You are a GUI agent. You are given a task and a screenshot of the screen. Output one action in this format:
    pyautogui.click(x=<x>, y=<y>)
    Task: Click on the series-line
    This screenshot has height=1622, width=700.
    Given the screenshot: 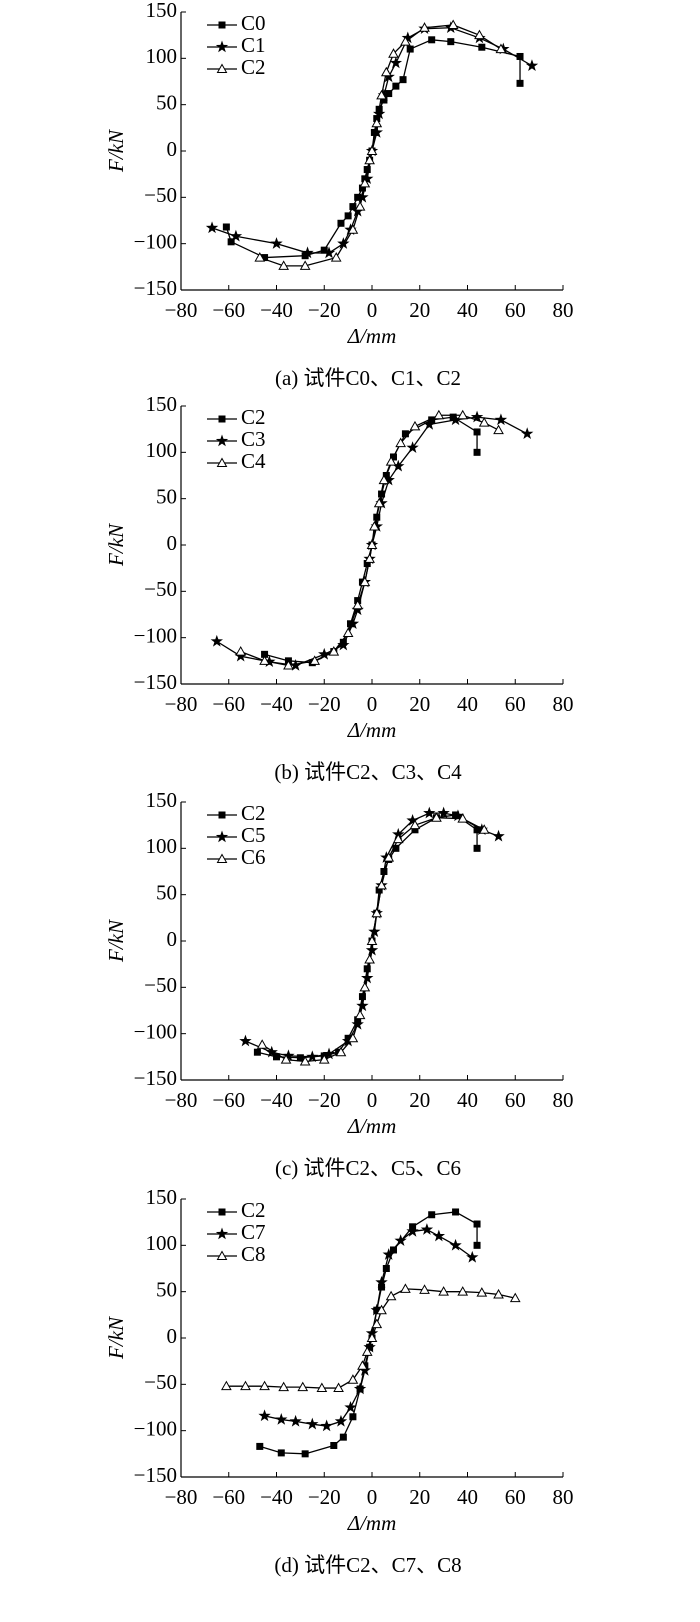 What is the action you would take?
    pyautogui.click(x=368, y=1327)
    